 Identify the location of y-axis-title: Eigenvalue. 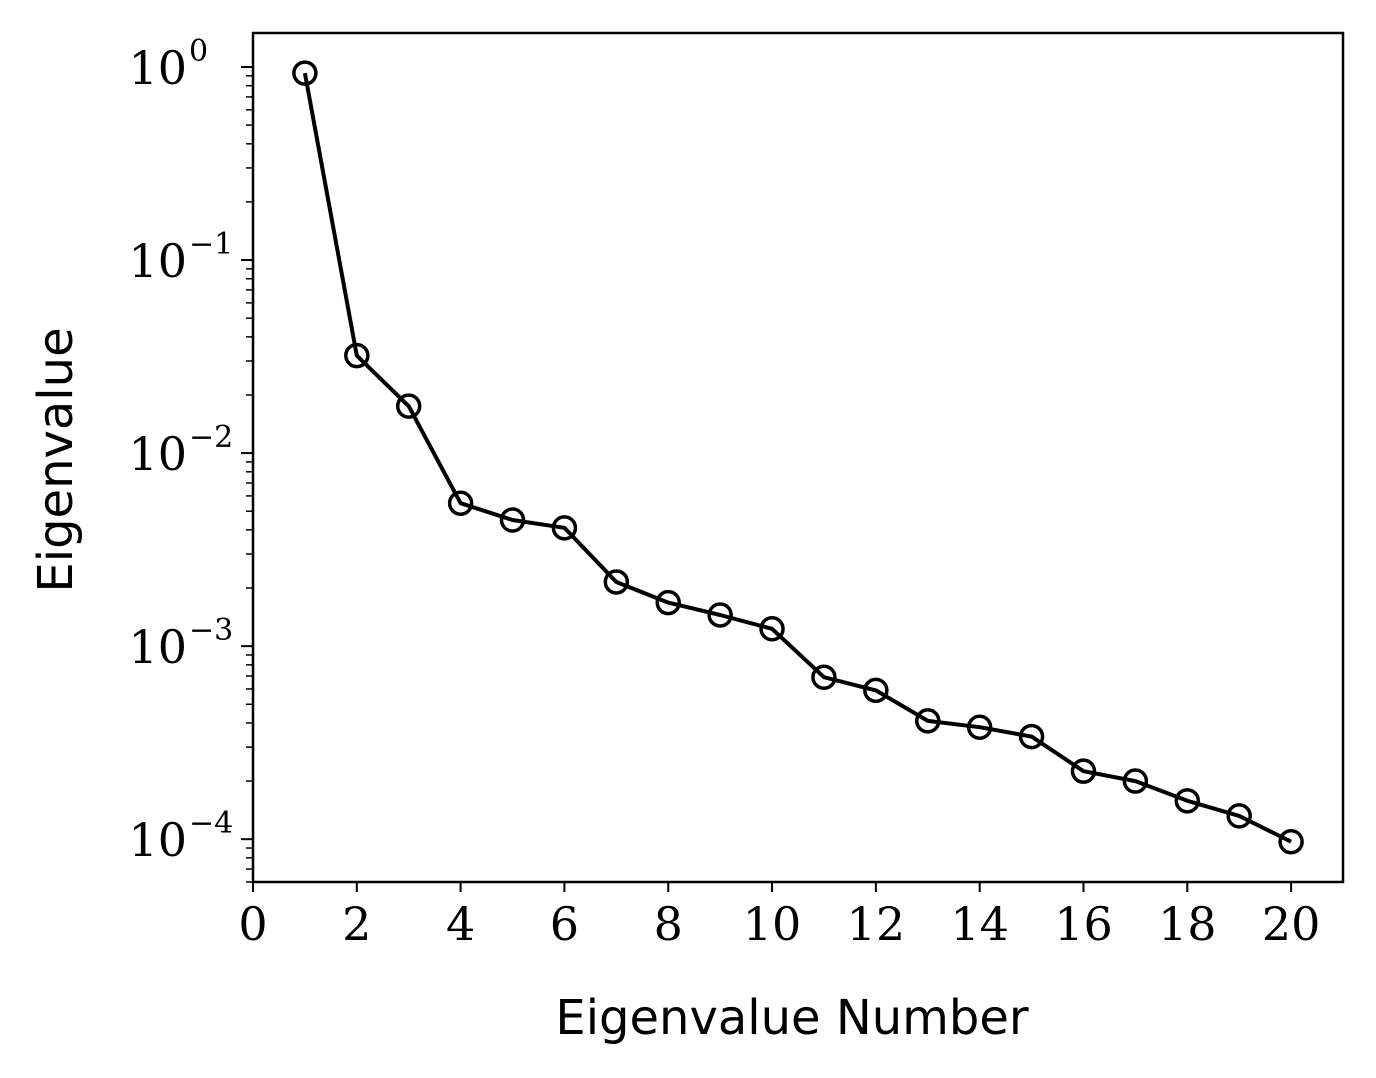
(56, 459).